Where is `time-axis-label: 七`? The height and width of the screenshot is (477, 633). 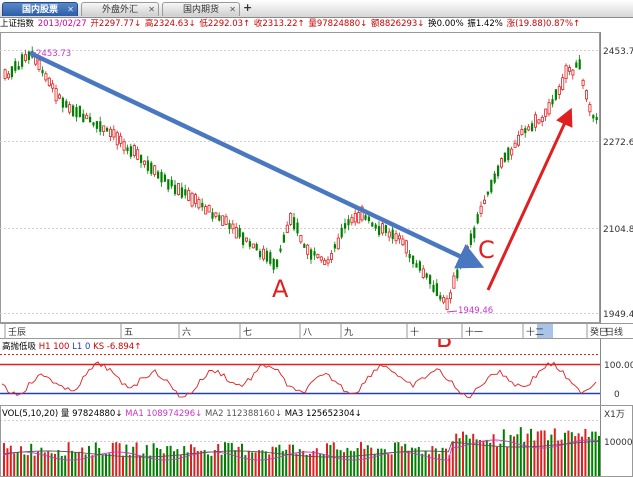 time-axis-label: 七 is located at coordinates (247, 332).